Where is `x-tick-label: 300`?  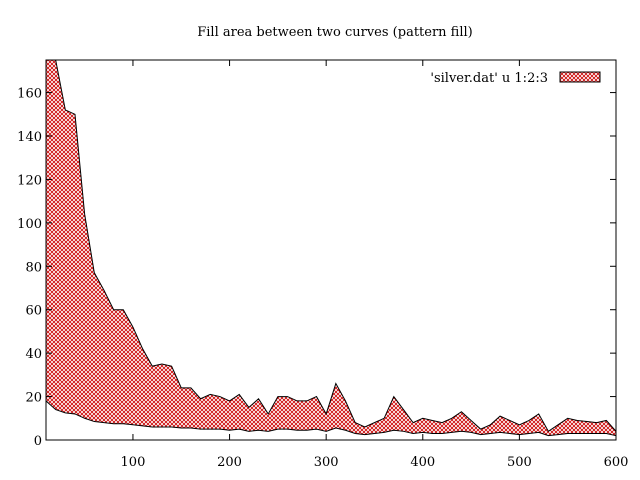 x-tick-label: 300 is located at coordinates (326, 462).